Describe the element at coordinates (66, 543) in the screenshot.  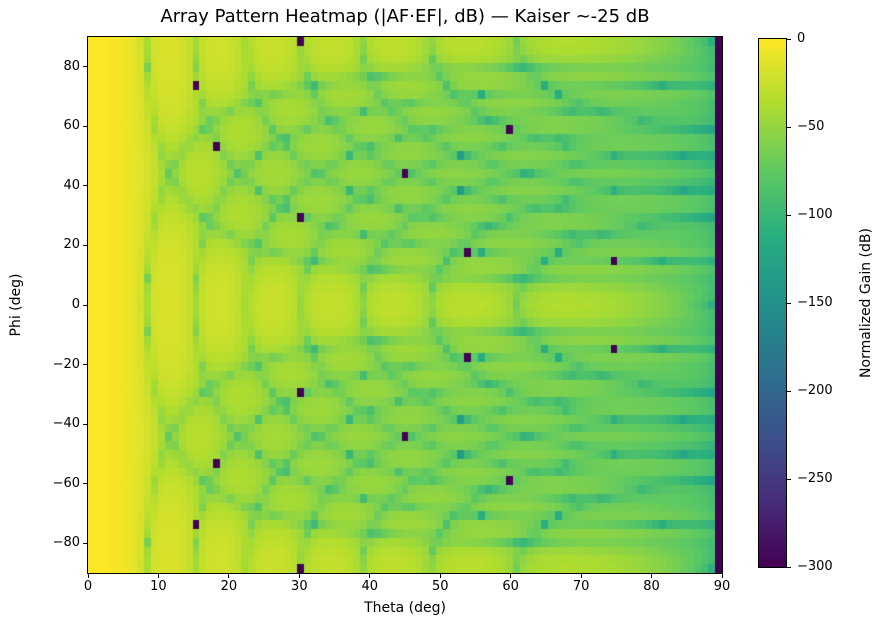
I see `y-tick-label: −80` at that location.